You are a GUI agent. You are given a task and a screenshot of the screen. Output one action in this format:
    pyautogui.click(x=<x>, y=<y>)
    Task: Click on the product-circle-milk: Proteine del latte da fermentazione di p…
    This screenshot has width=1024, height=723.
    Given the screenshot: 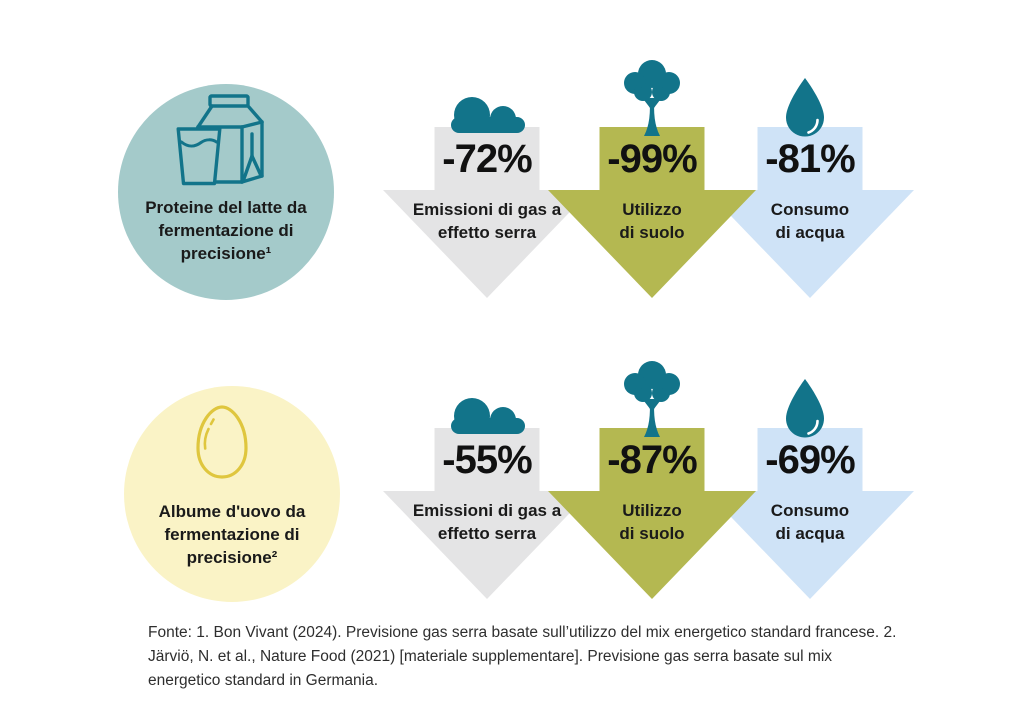 What is the action you would take?
    pyautogui.click(x=226, y=192)
    